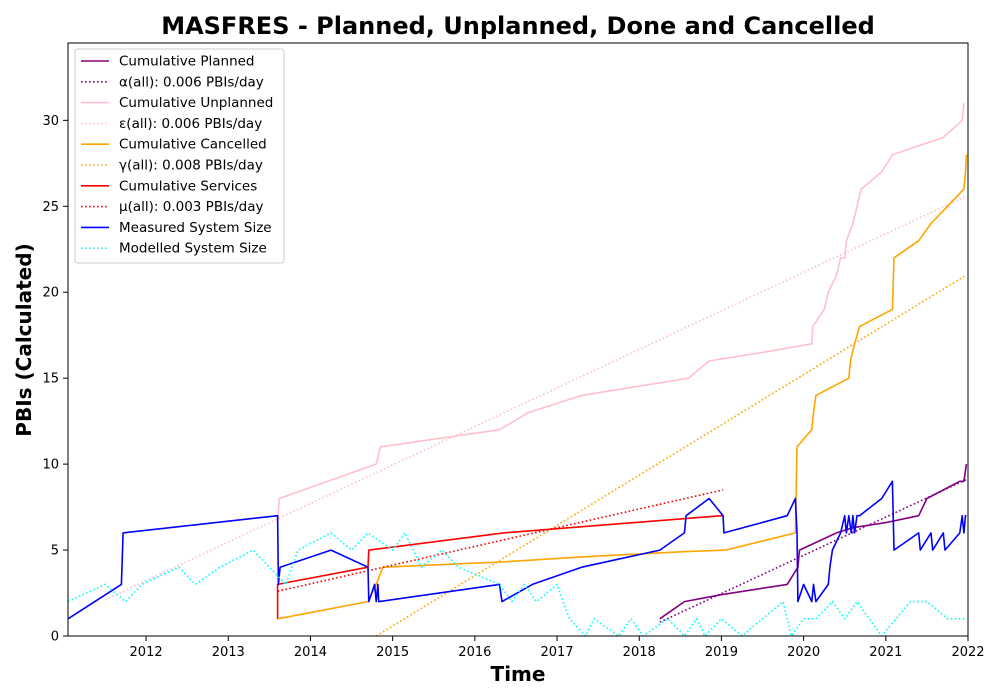  I want to click on x-tick-label: 2015, so click(392, 652).